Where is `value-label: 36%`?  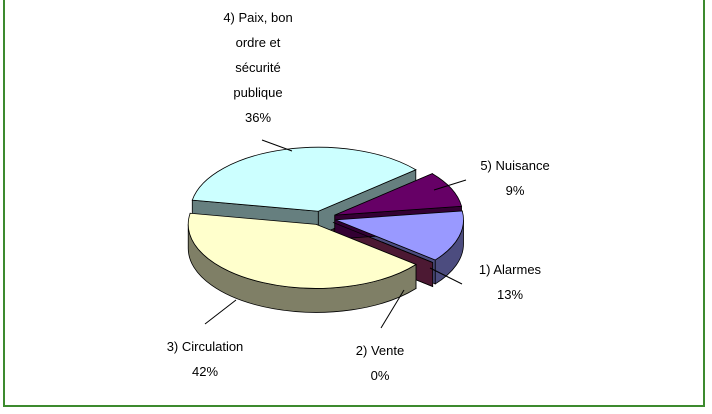 value-label: 36% is located at coordinates (258, 117).